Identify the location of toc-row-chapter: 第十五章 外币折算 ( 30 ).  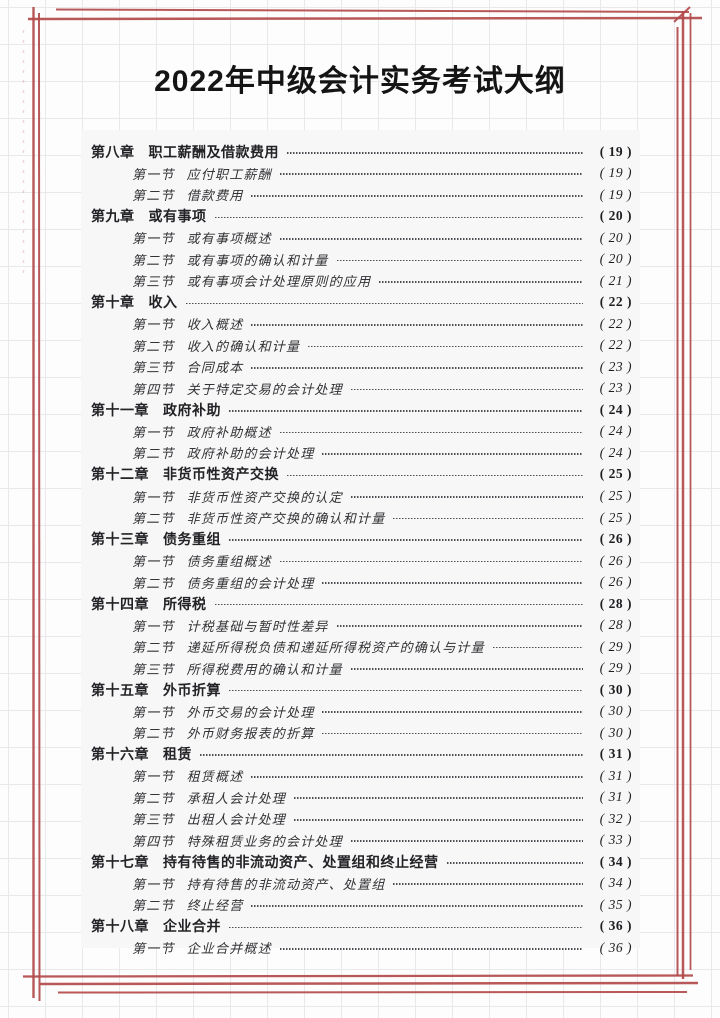
(361, 690).